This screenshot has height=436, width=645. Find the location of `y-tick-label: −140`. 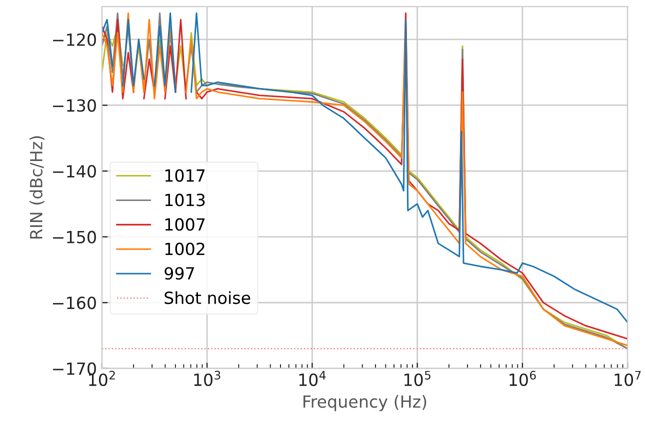

y-tick-label: −140 is located at coordinates (74, 171).